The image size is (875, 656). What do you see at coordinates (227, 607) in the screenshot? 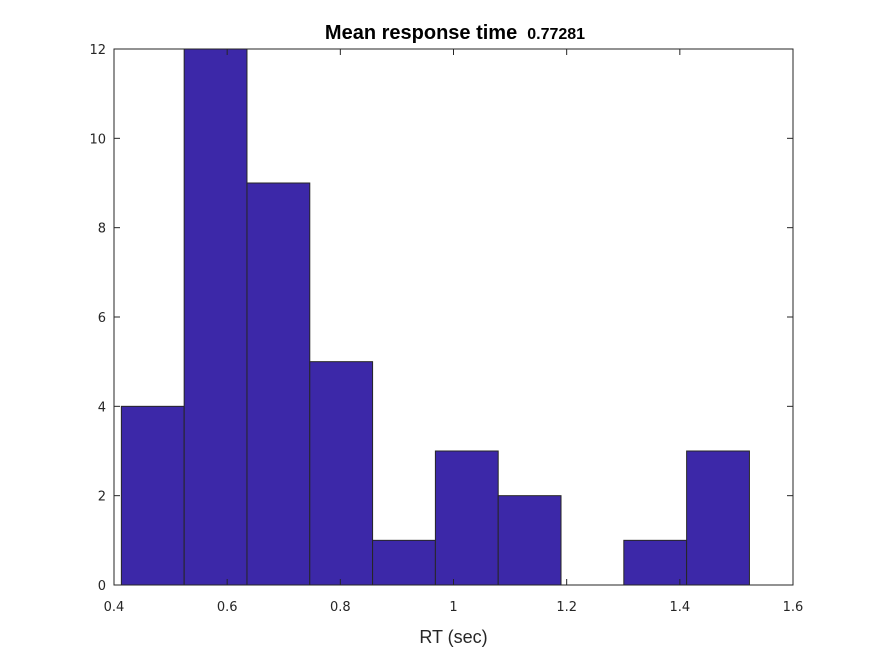
I see `x-tick-label: 0.6` at bounding box center [227, 607].